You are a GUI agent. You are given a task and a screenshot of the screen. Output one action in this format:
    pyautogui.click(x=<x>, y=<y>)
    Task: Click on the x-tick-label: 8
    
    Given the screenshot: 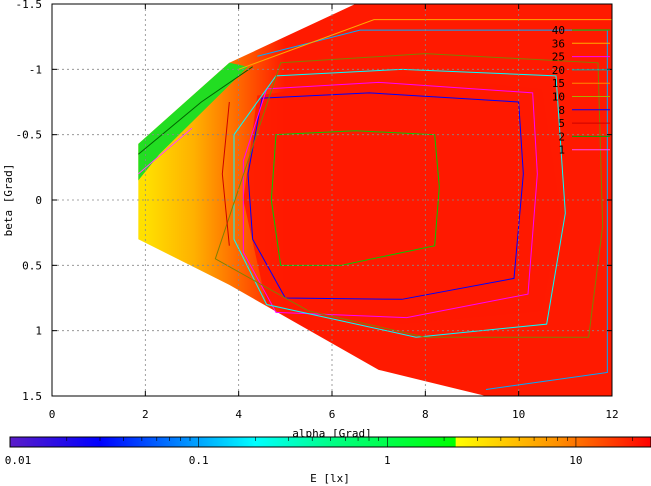 What is the action you would take?
    pyautogui.click(x=425, y=414)
    